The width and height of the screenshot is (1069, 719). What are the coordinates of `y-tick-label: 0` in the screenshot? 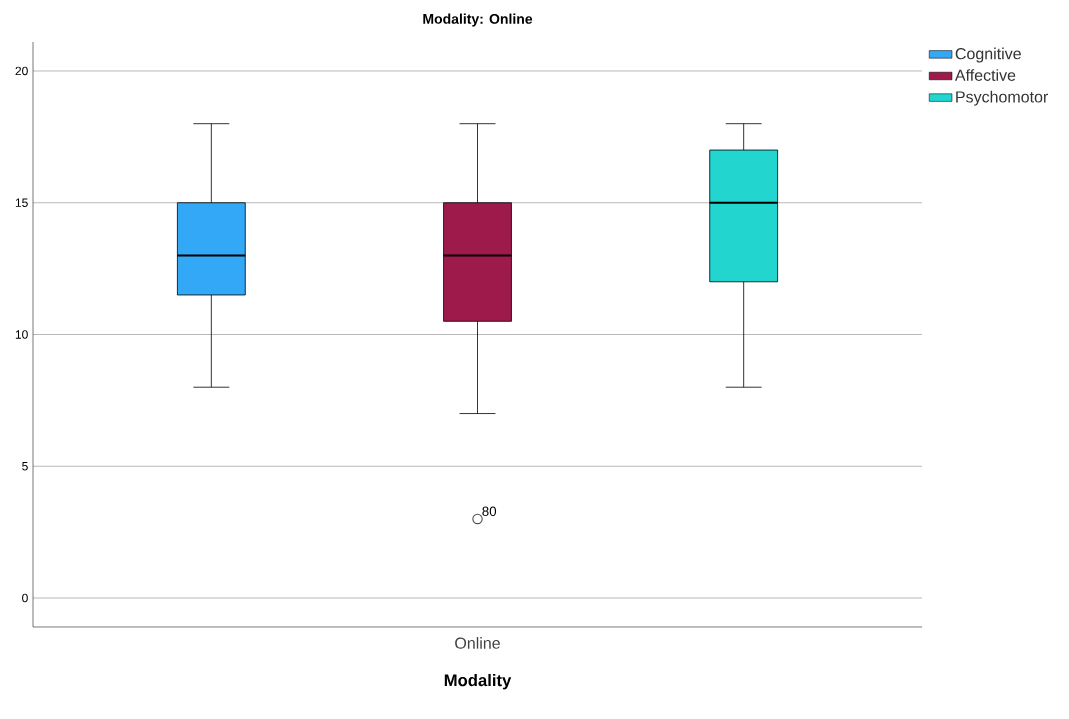 It's located at (25, 598).